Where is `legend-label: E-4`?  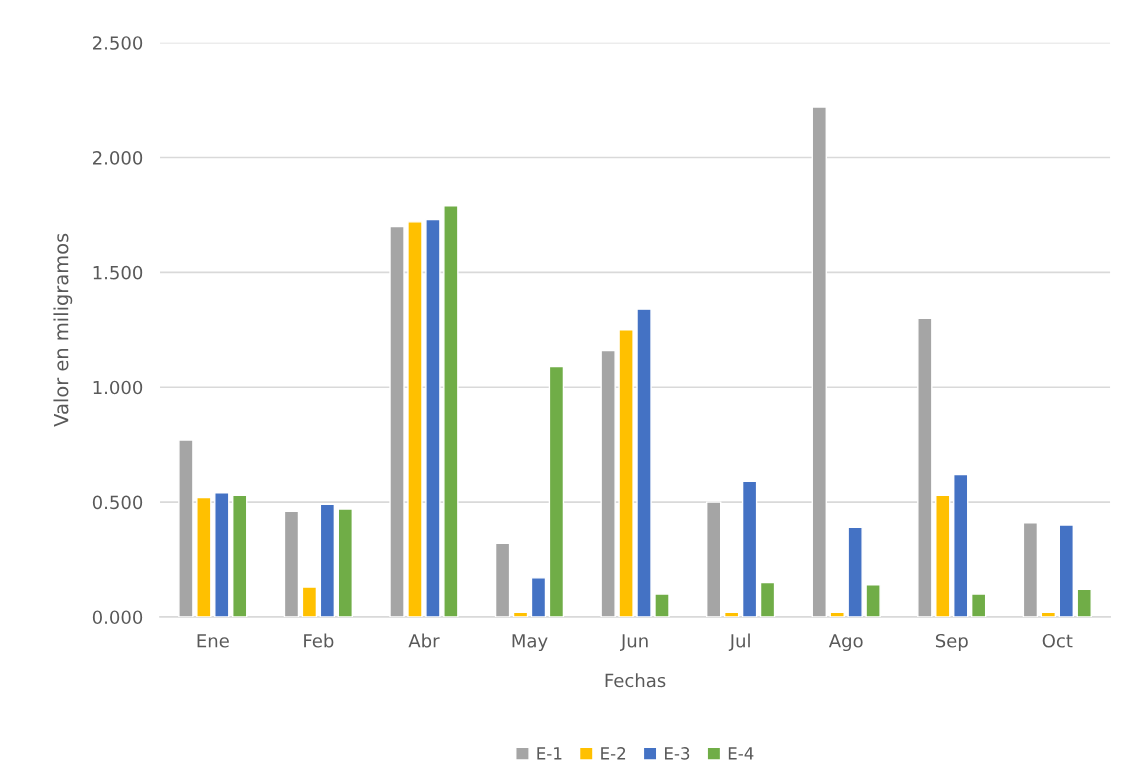 legend-label: E-4 is located at coordinates (741, 753).